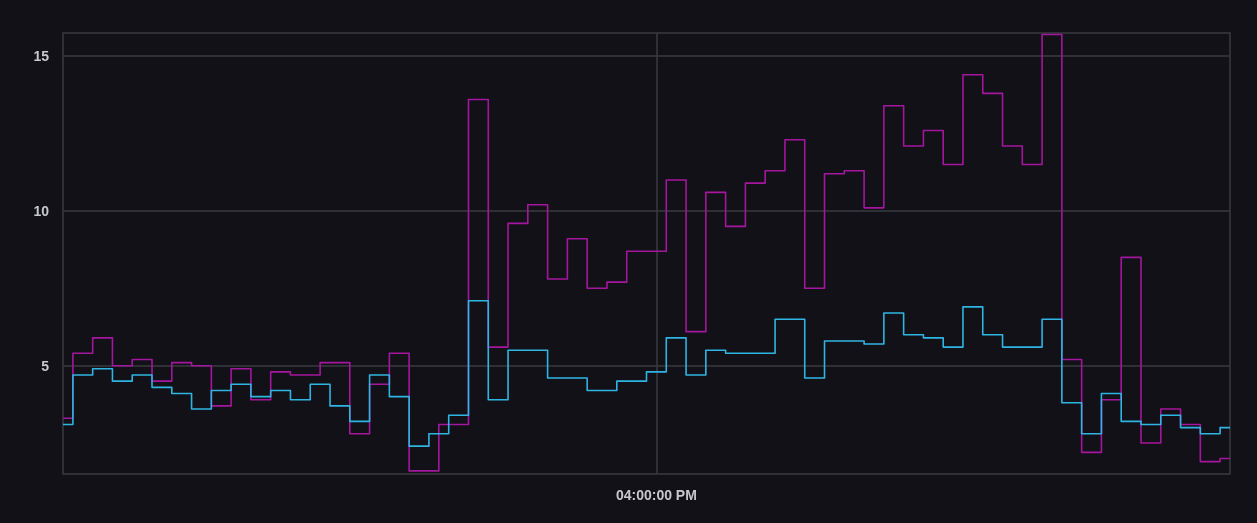  Describe the element at coordinates (45, 365) in the screenshot. I see `y-tick-label: 5` at that location.